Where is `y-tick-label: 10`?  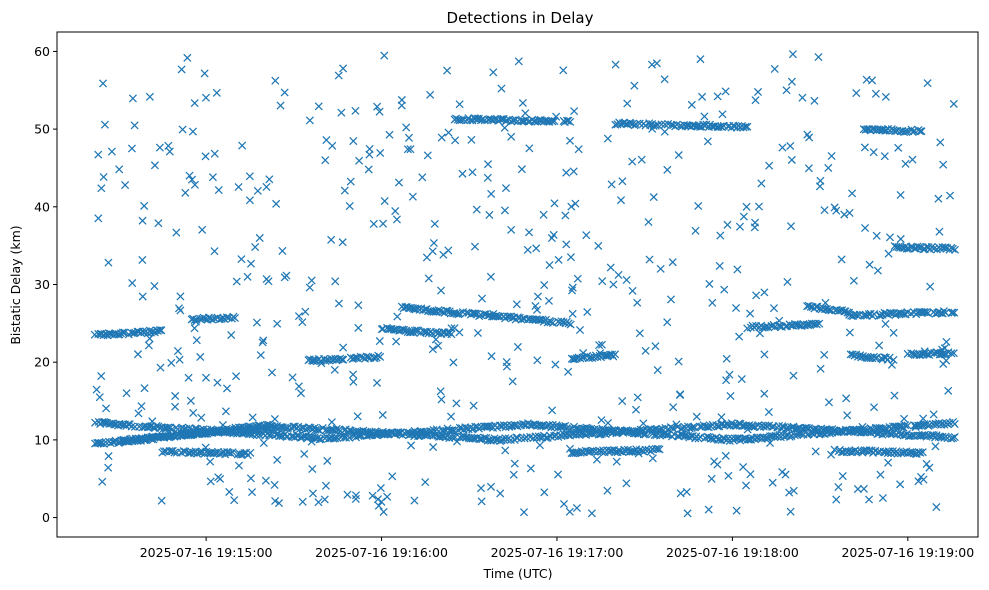
y-tick-label: 10 is located at coordinates (42, 439).